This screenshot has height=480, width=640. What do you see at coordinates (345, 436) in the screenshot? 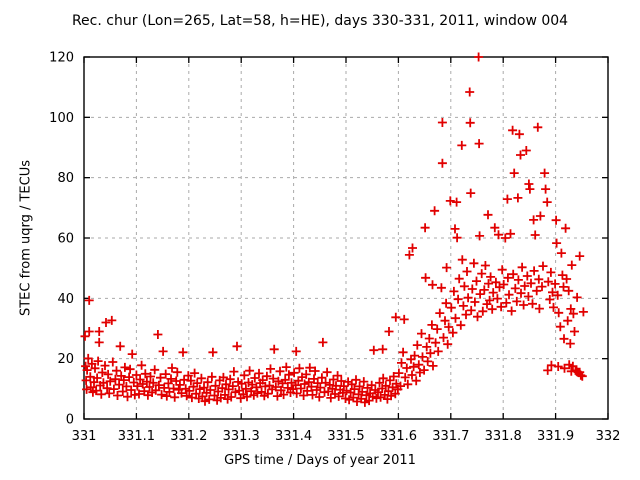
I see `x-tick-label: 331.5` at bounding box center [345, 436].